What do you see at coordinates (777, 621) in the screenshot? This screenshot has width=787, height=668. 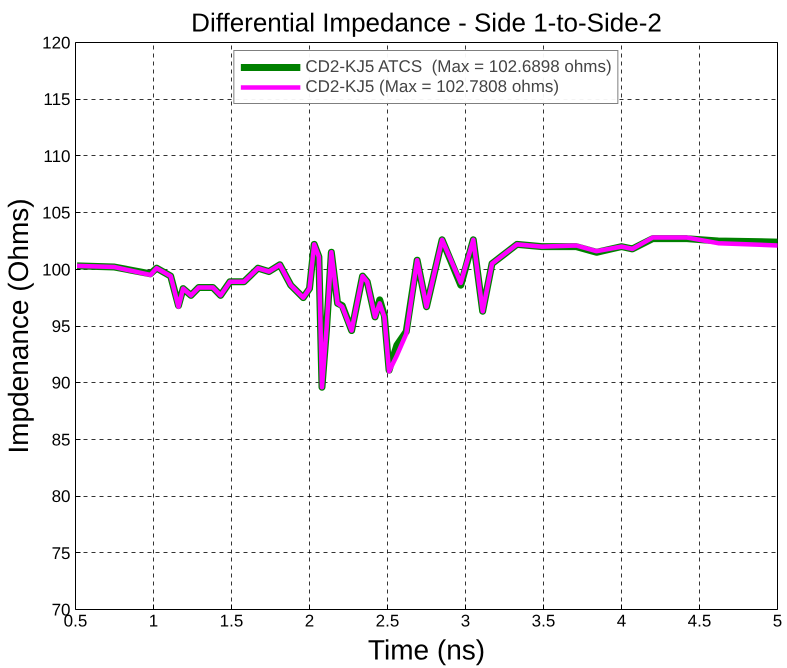 I see `x-tick-label: 5` at bounding box center [777, 621].